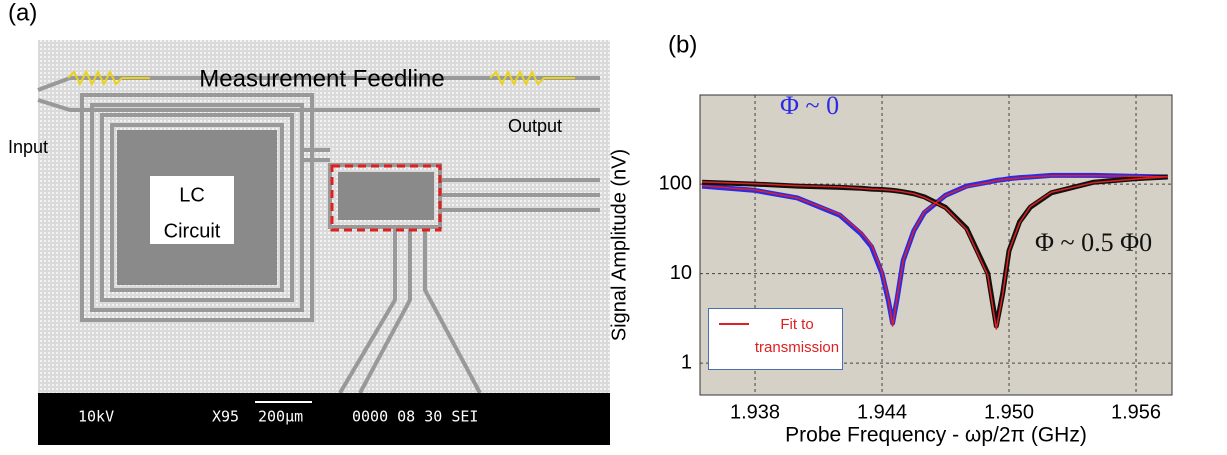 The image size is (1227, 455). What do you see at coordinates (1093, 242) in the screenshot?
I see `annotation: Φ ~ 0.5 Φ0` at bounding box center [1093, 242].